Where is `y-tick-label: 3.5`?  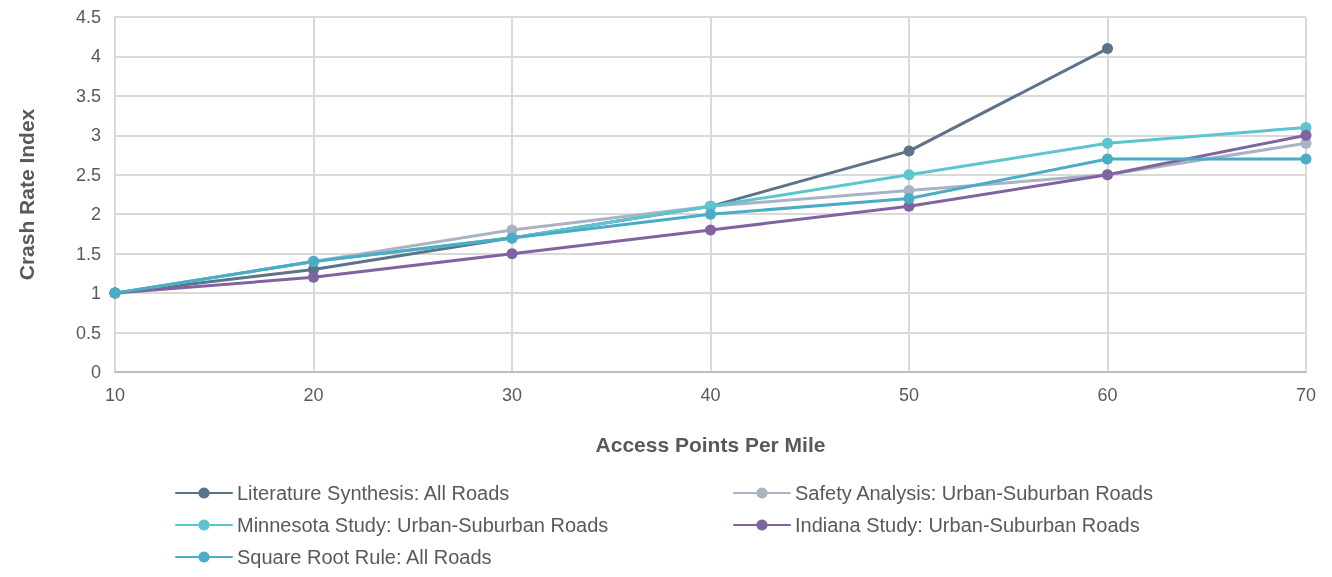 y-tick-label: 3.5 is located at coordinates (88, 95).